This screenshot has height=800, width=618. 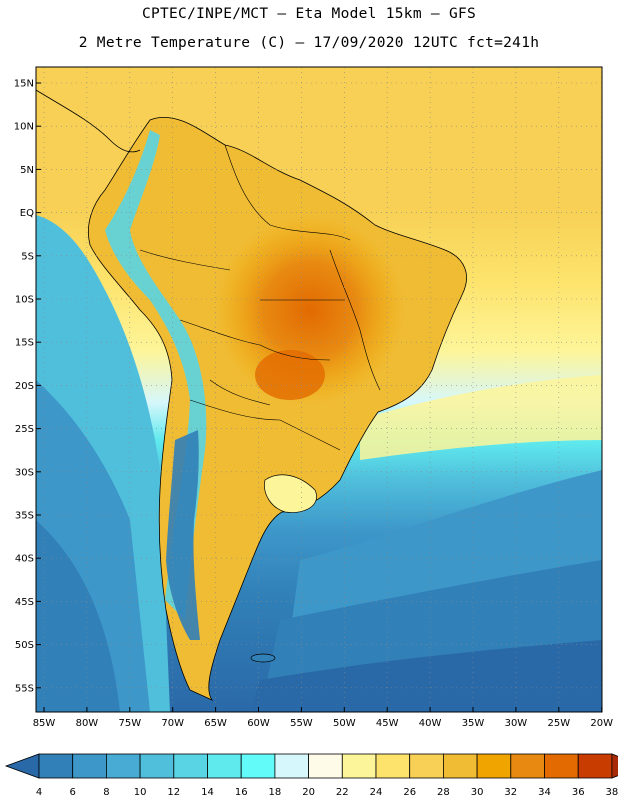 What do you see at coordinates (426, 676) in the screenshot?
I see `atlantic-coldest-region` at bounding box center [426, 676].